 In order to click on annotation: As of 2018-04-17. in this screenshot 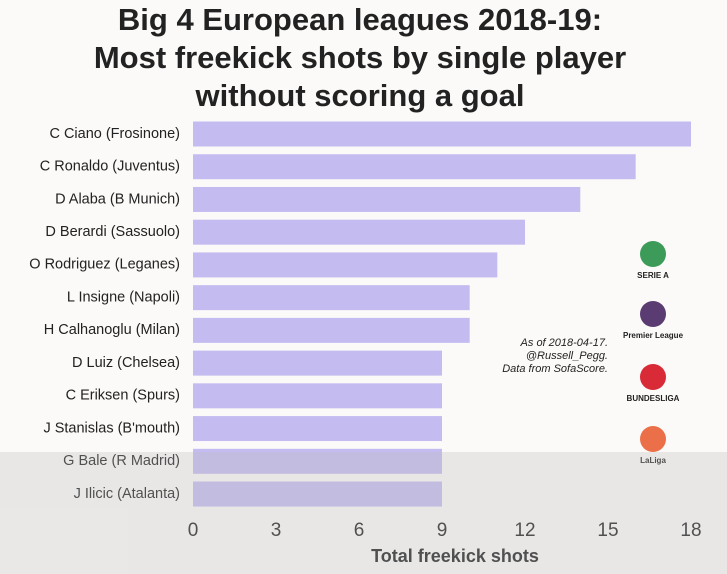, I will do `click(564, 343)`.